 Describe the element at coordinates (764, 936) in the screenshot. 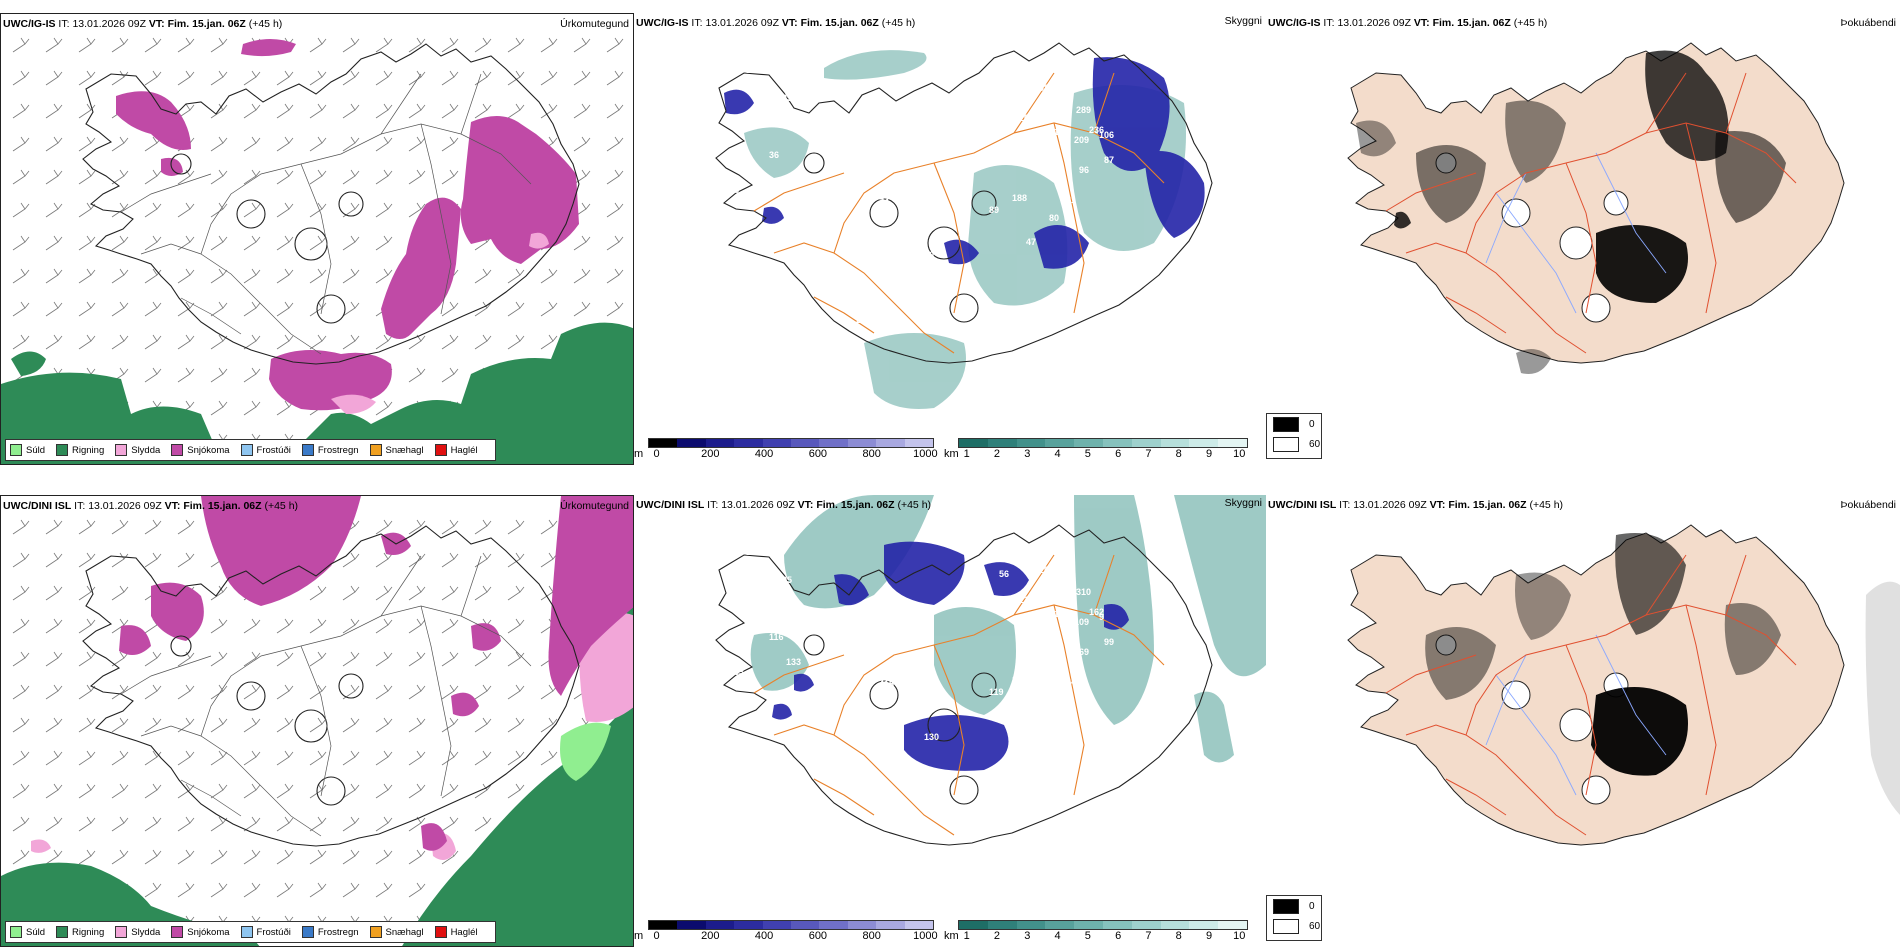

I see `colorbar-tick-label: 400` at that location.